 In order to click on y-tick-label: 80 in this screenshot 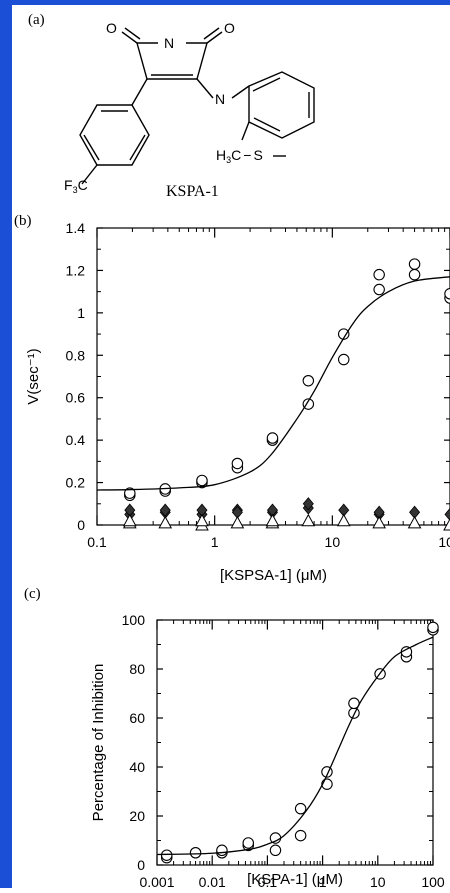, I will do `click(137, 669)`.